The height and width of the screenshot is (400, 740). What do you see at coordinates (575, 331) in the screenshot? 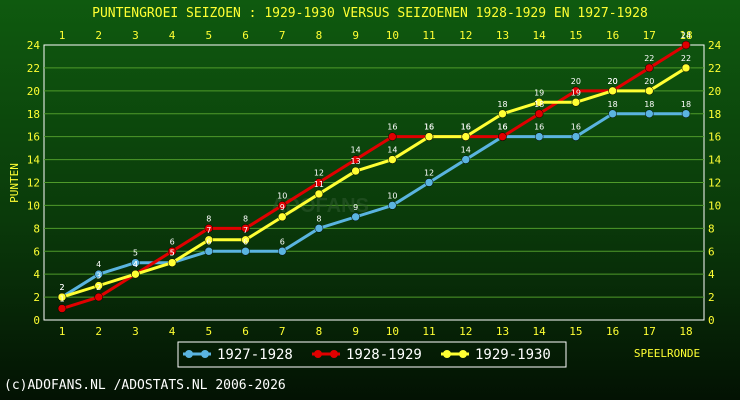
I see `x-tick-label-bottom: 15` at bounding box center [575, 331].